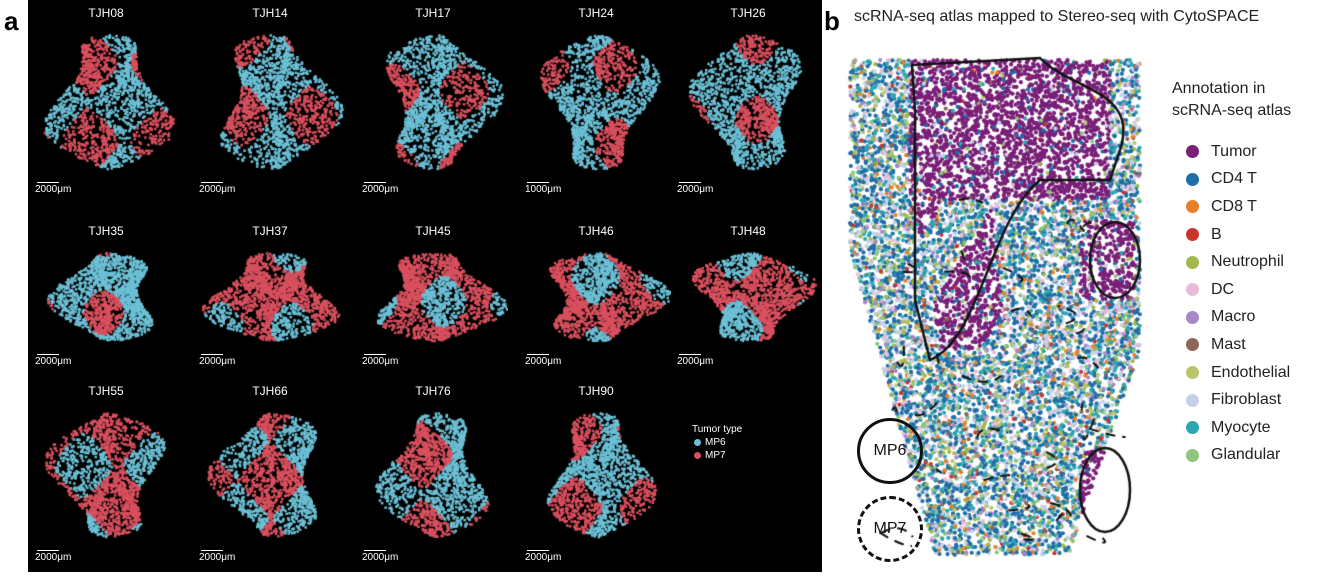 This screenshot has width=1335, height=578. I want to click on sample-title: TJH08, so click(106, 13).